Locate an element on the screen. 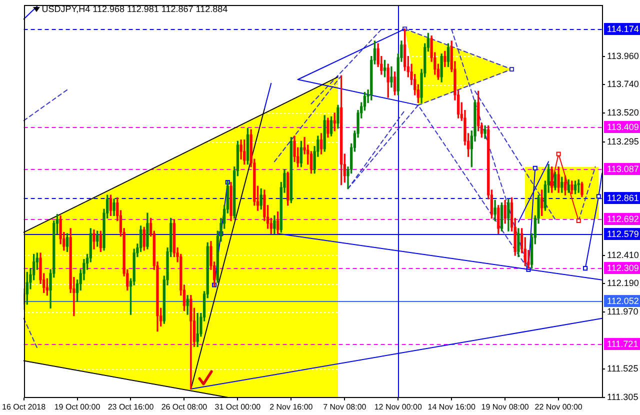  y-tick-label: 113.740 is located at coordinates (623, 84).